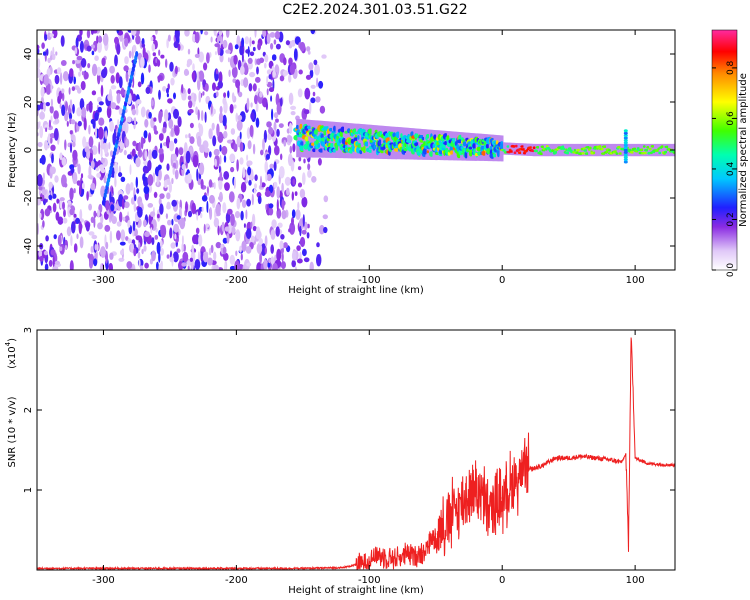 Image resolution: width=750 pixels, height=600 pixels. I want to click on snr-multiplier-base: (x10, so click(12, 357).